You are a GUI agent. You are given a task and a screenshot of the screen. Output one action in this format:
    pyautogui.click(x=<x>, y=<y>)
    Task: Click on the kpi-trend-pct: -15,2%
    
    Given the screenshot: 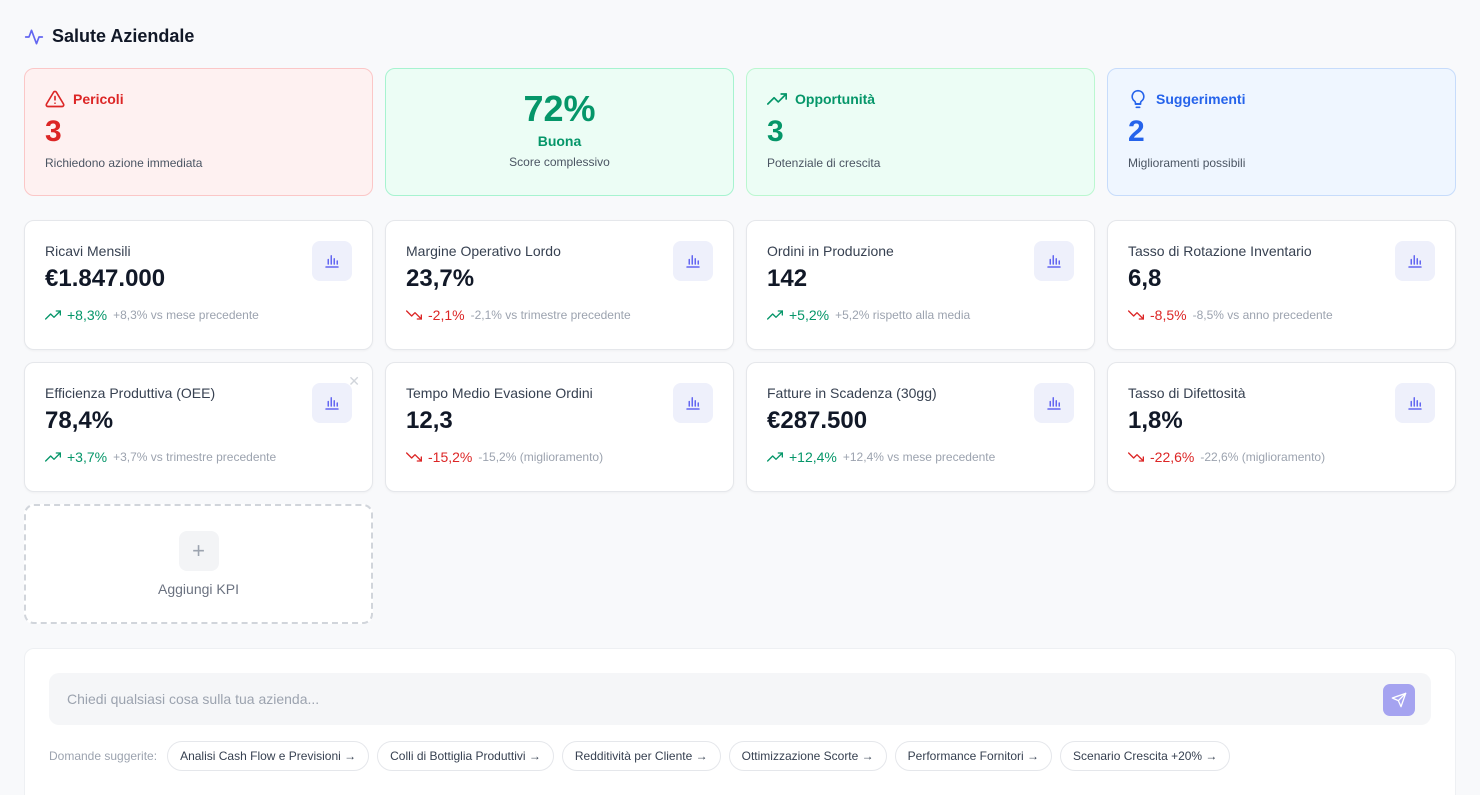 What is the action you would take?
    pyautogui.click(x=450, y=457)
    